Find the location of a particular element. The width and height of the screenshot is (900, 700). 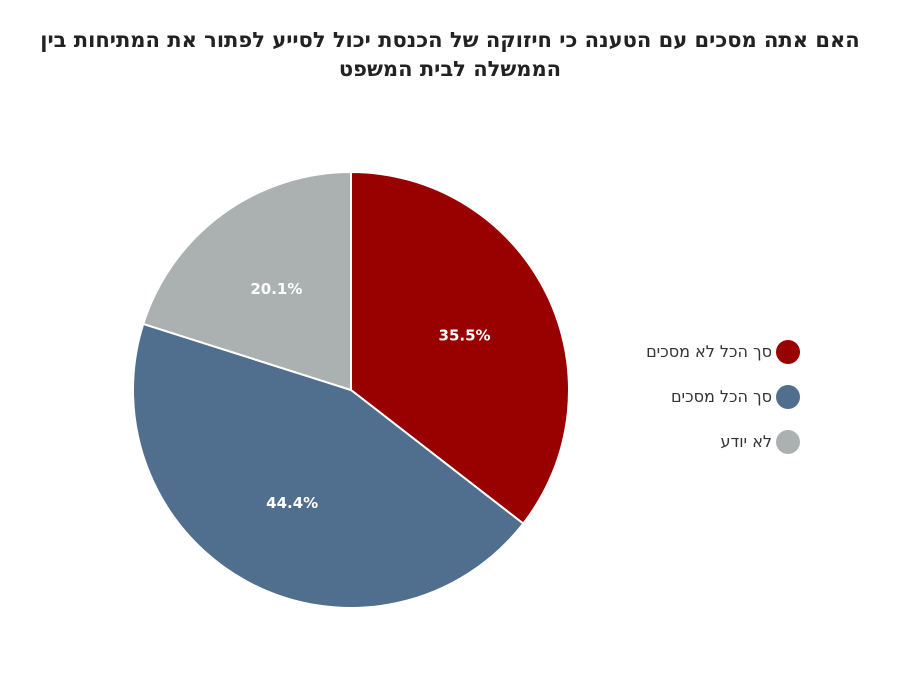

legend-label-dont-know: לא יודע is located at coordinates (746, 441).